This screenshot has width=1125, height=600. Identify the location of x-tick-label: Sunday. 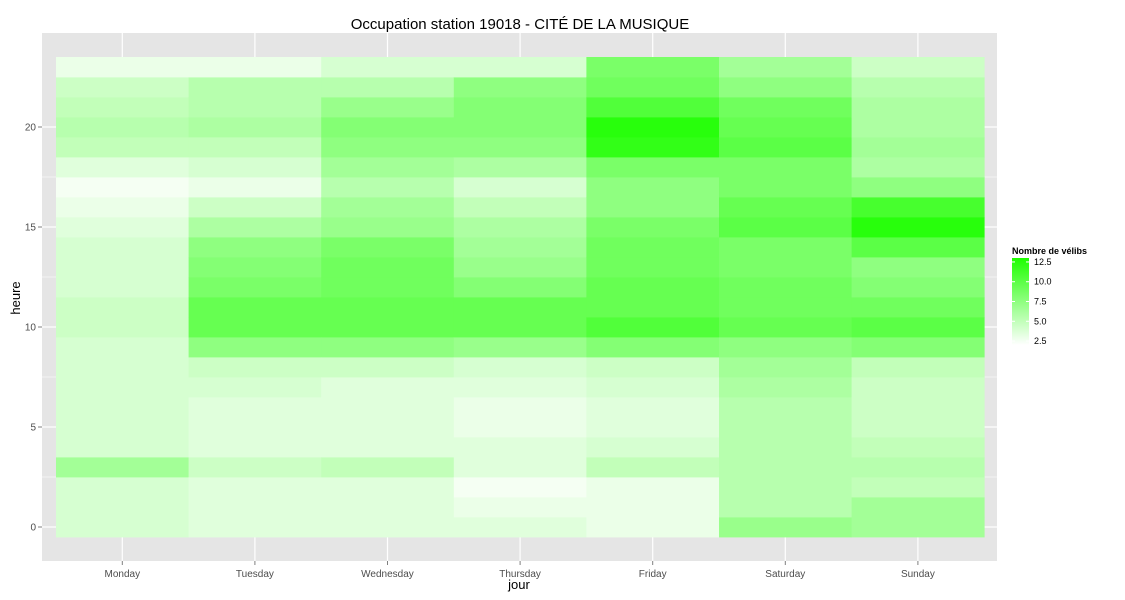
(918, 574).